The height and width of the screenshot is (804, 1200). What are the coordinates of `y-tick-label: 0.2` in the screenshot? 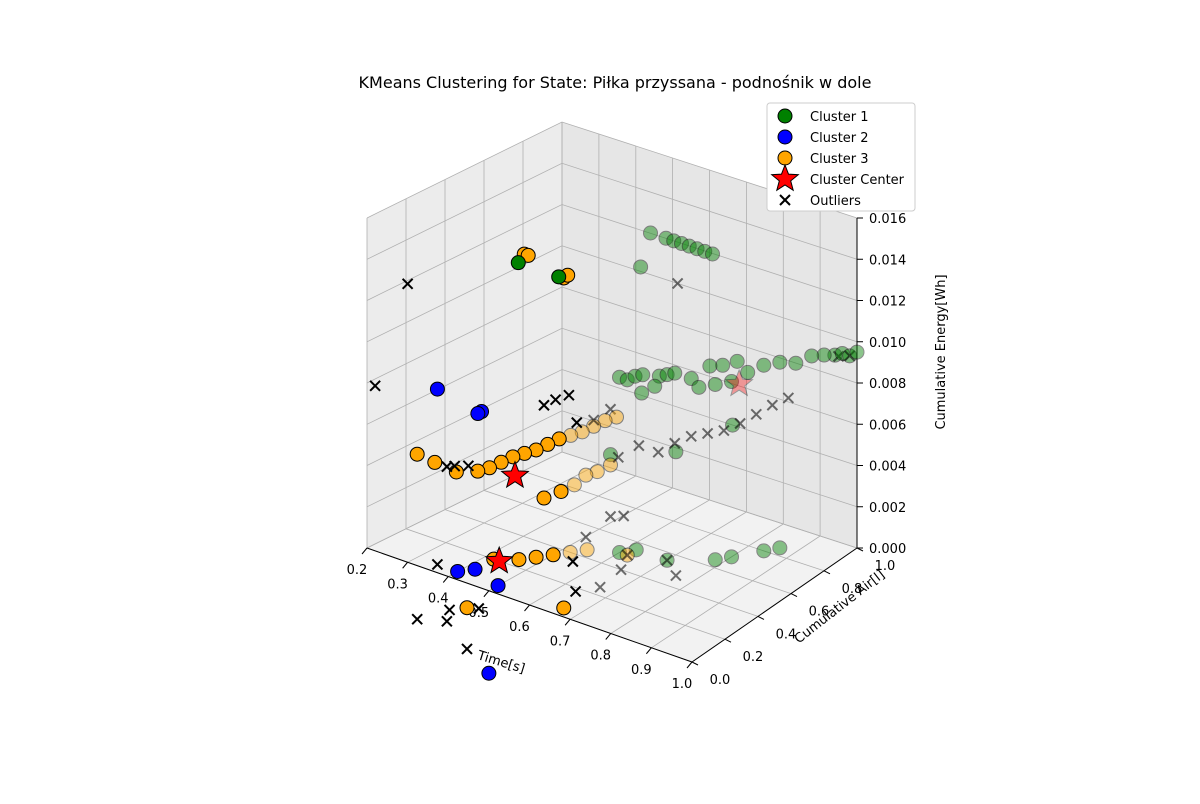 It's located at (753, 657).